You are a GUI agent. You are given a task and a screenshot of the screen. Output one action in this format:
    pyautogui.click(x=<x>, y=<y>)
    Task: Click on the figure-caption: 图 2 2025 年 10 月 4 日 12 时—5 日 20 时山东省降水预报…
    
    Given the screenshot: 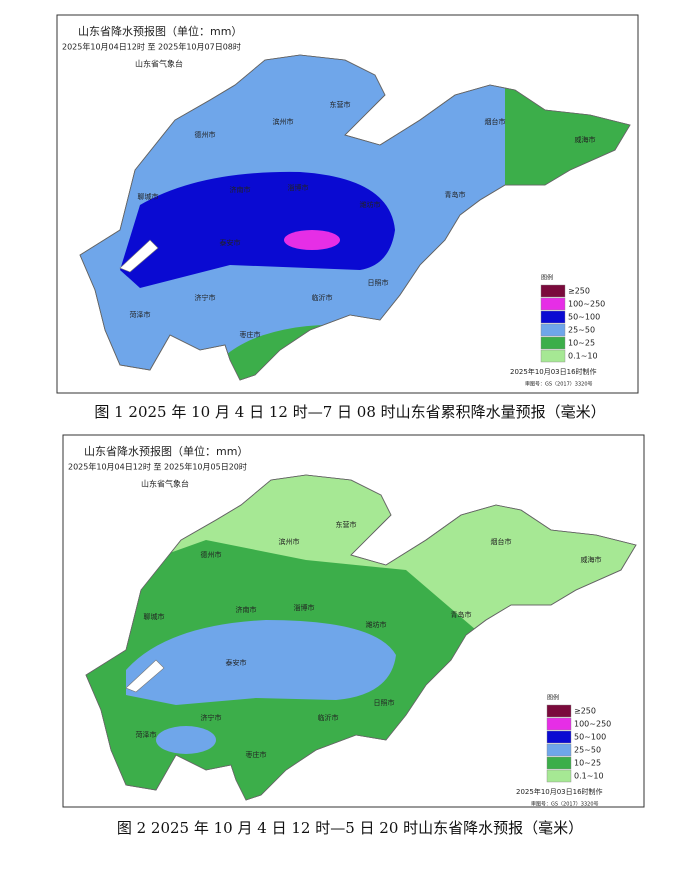 What is the action you would take?
    pyautogui.click(x=350, y=828)
    